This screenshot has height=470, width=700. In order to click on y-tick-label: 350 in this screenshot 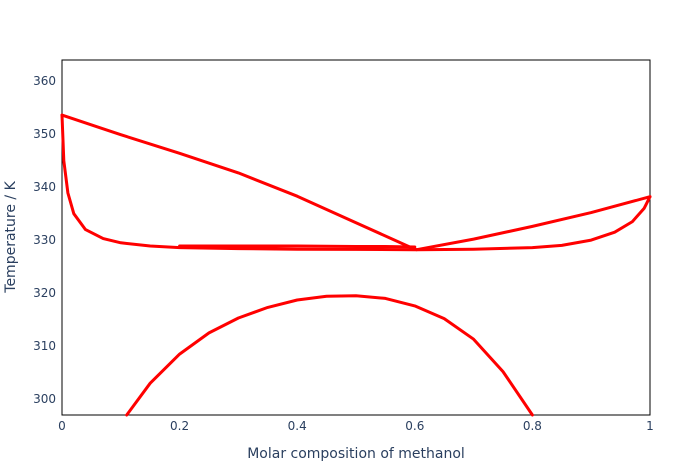, I will do `click(44, 134)`.